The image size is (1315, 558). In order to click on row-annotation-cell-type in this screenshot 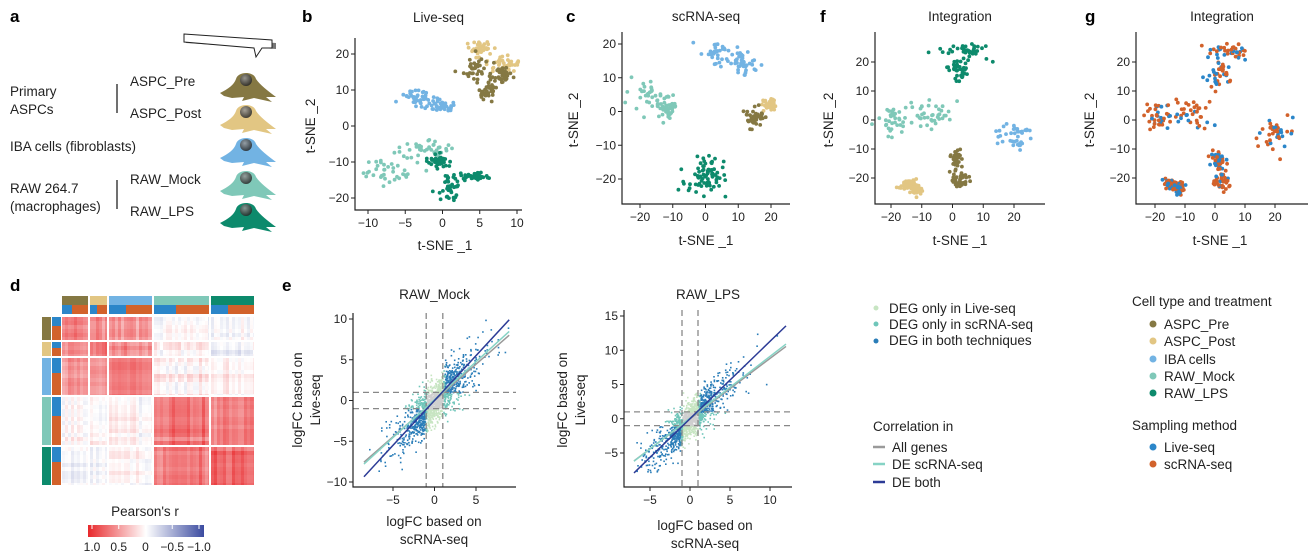, I will do `click(46, 421)`.